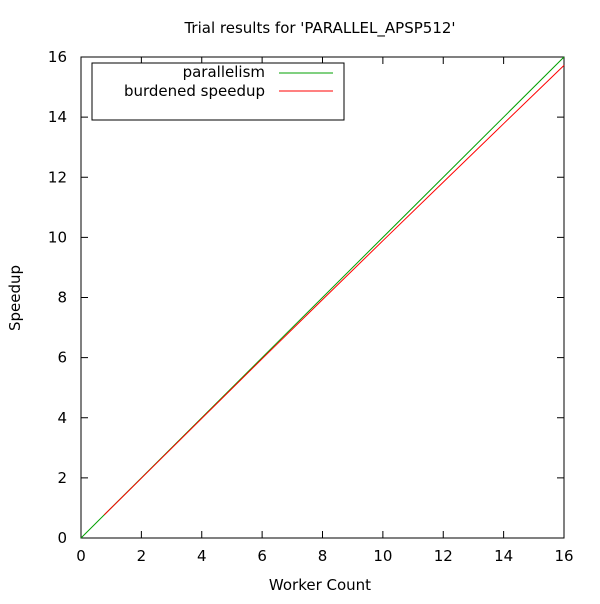 The height and width of the screenshot is (604, 600). What do you see at coordinates (194, 91) in the screenshot?
I see `legend-label-burdened-speedup: burdened speedup` at bounding box center [194, 91].